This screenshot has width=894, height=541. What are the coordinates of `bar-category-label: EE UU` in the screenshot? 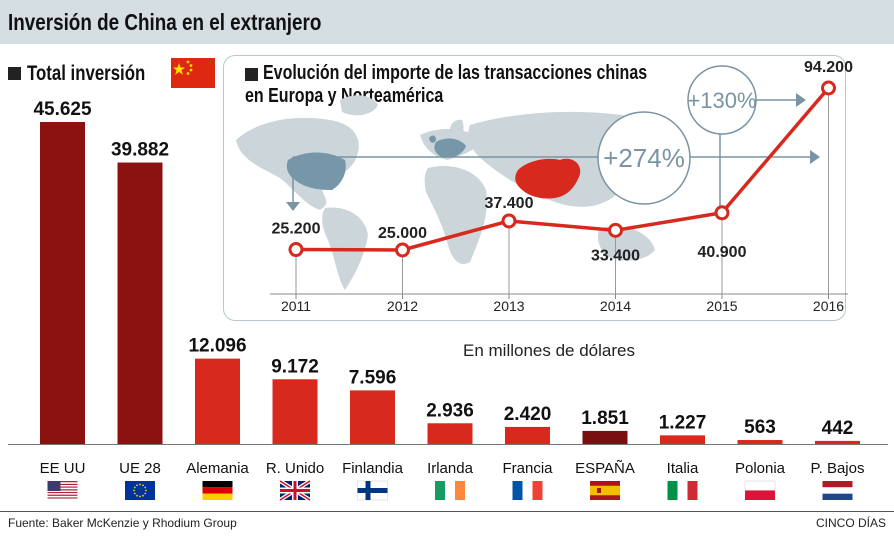 It's located at (63, 468).